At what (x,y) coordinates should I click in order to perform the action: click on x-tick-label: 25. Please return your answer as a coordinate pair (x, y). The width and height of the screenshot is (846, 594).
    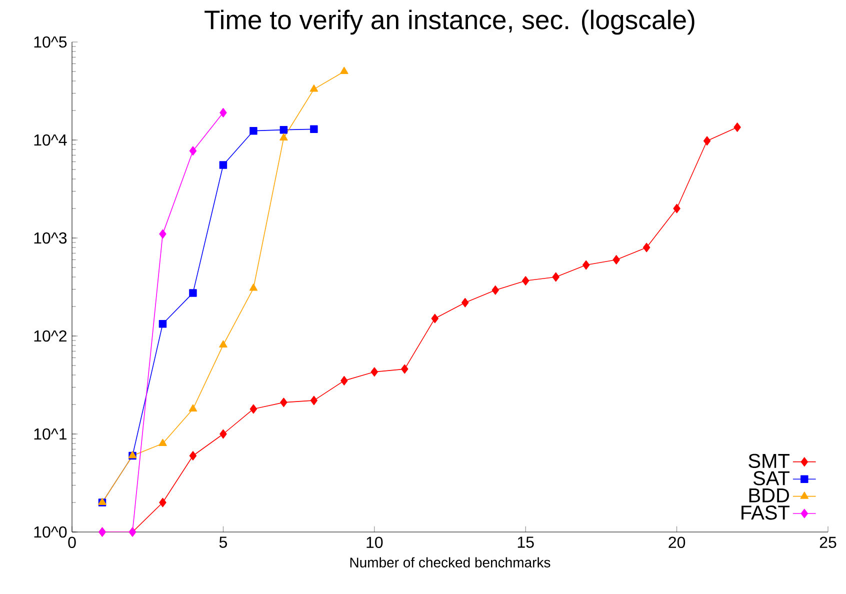
    Looking at the image, I should click on (828, 542).